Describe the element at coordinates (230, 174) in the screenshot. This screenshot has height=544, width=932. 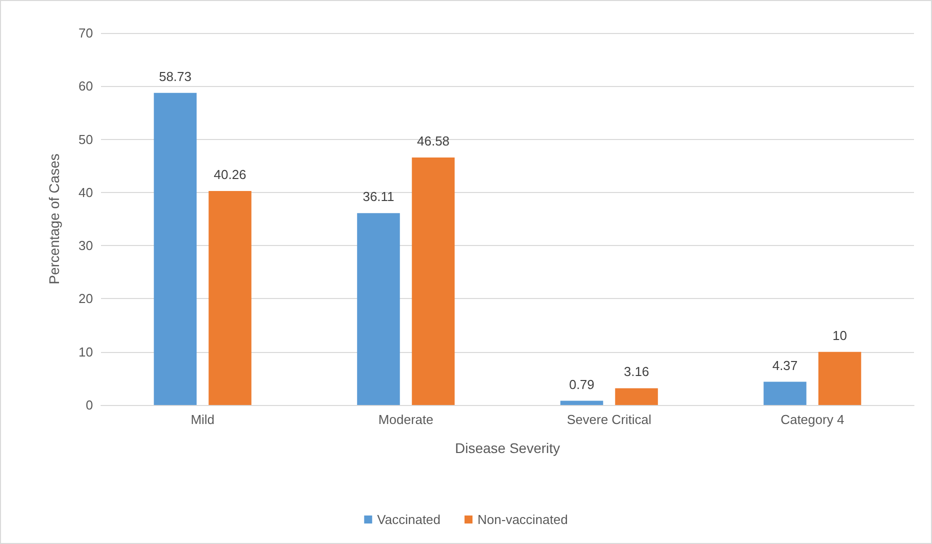
I see `data-label: 40.26` at that location.